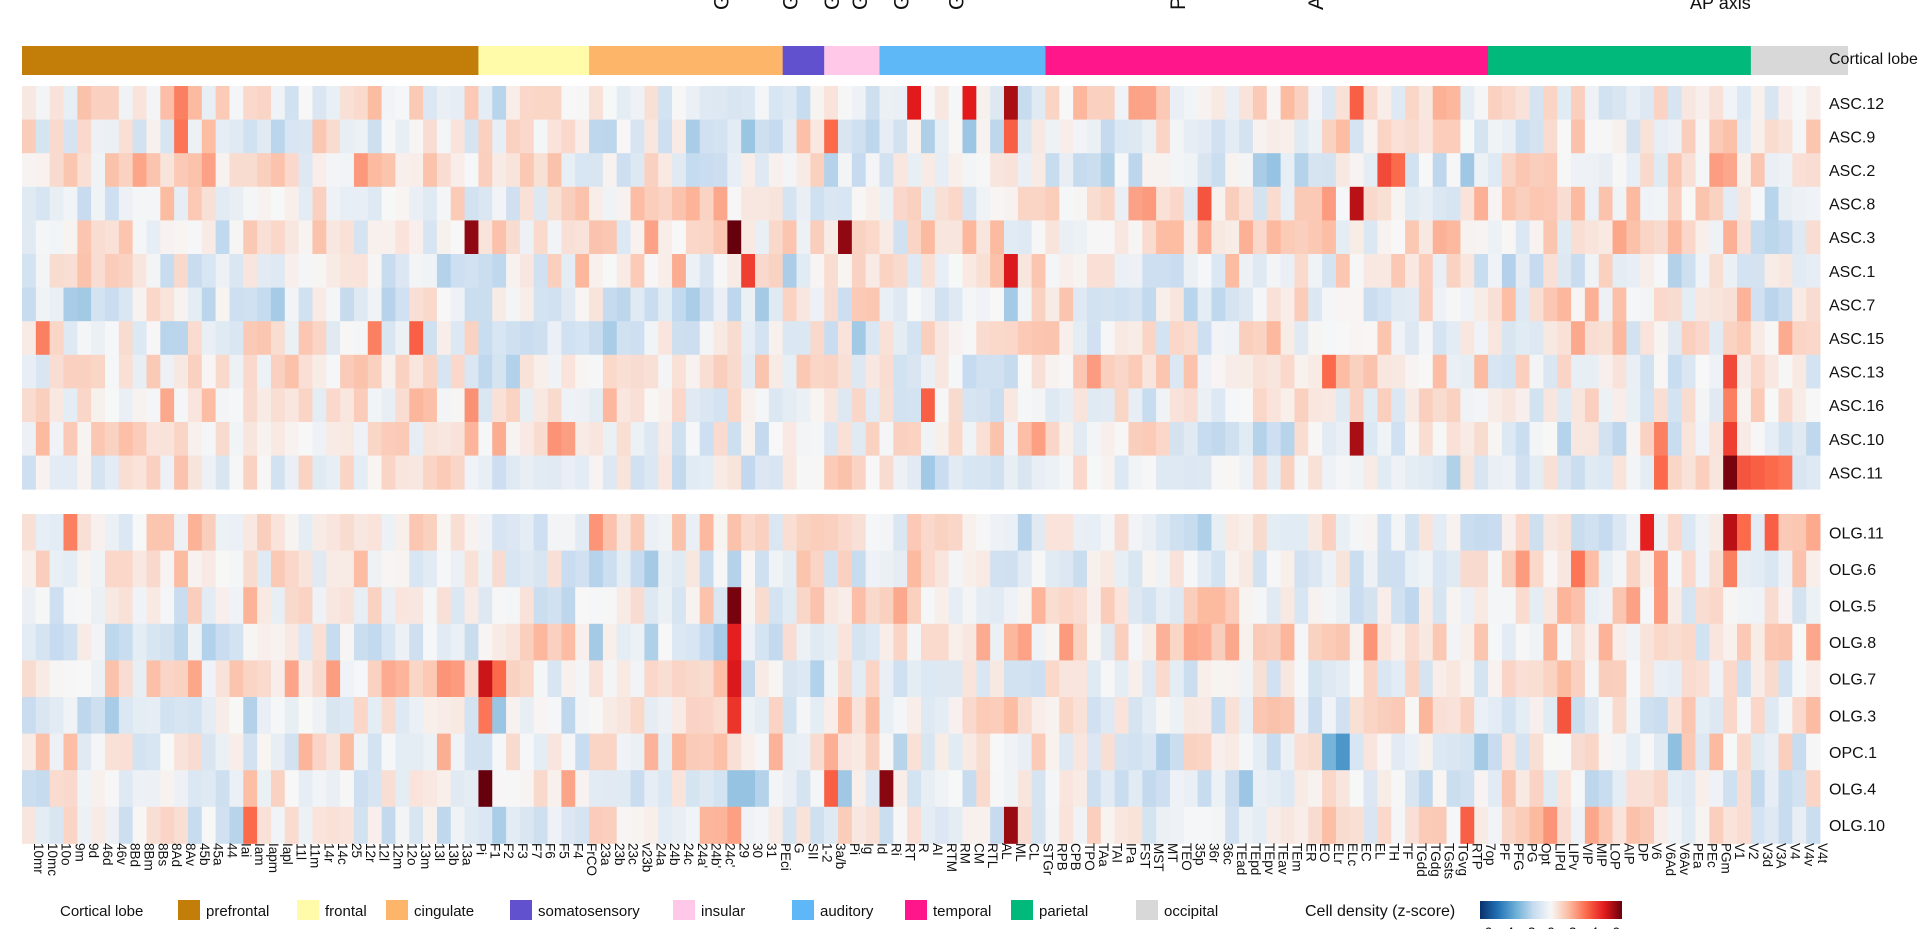  Describe the element at coordinates (563, 851) in the screenshot. I see `column-label: F5` at that location.